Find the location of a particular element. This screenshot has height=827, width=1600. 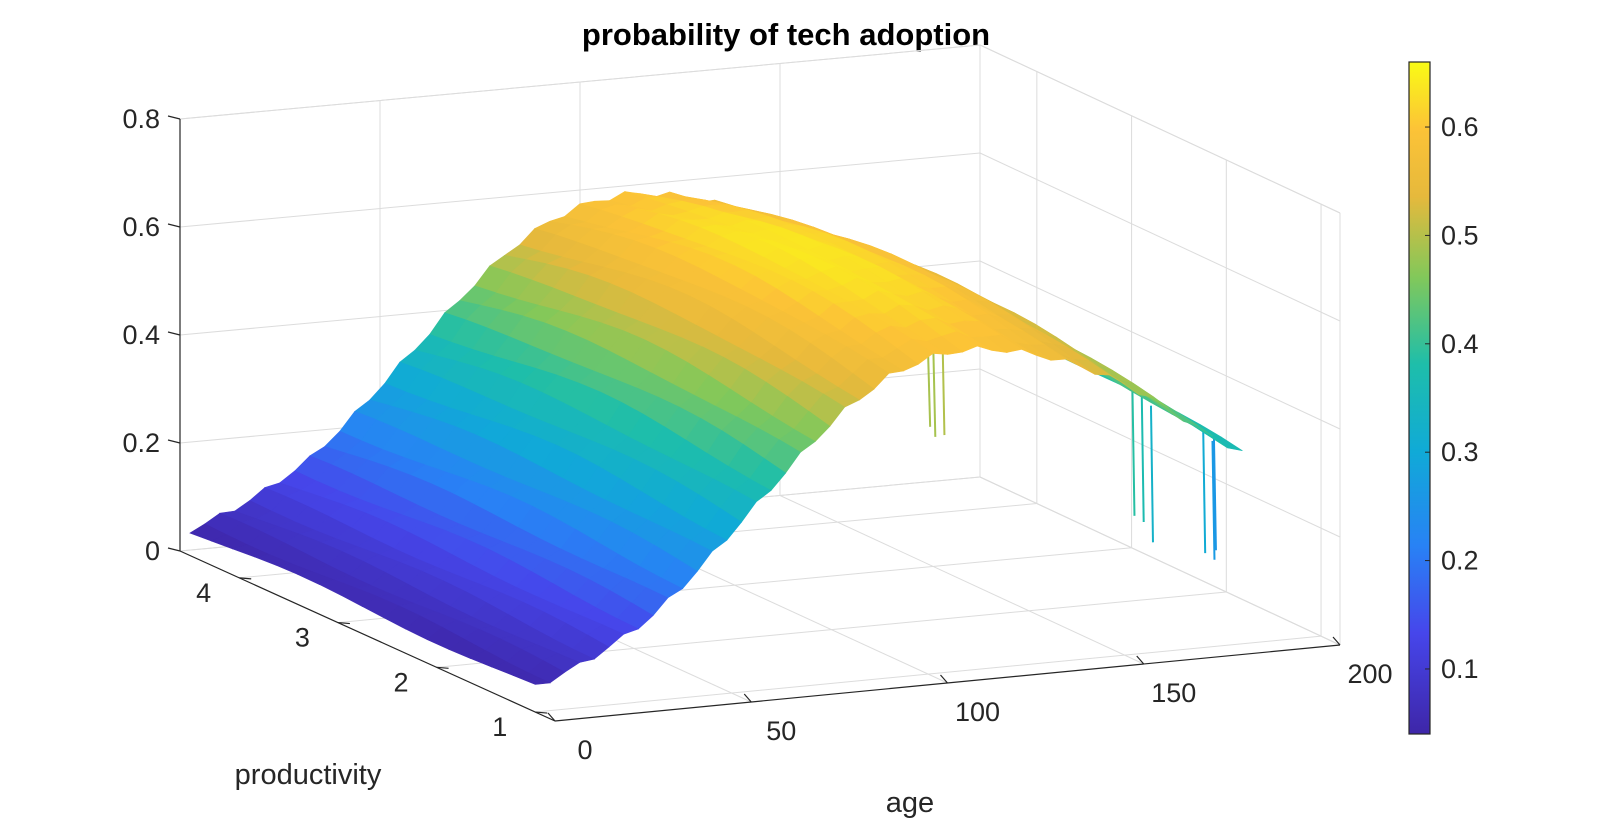

grid-line-x-floor is located at coordinates (961, 580).